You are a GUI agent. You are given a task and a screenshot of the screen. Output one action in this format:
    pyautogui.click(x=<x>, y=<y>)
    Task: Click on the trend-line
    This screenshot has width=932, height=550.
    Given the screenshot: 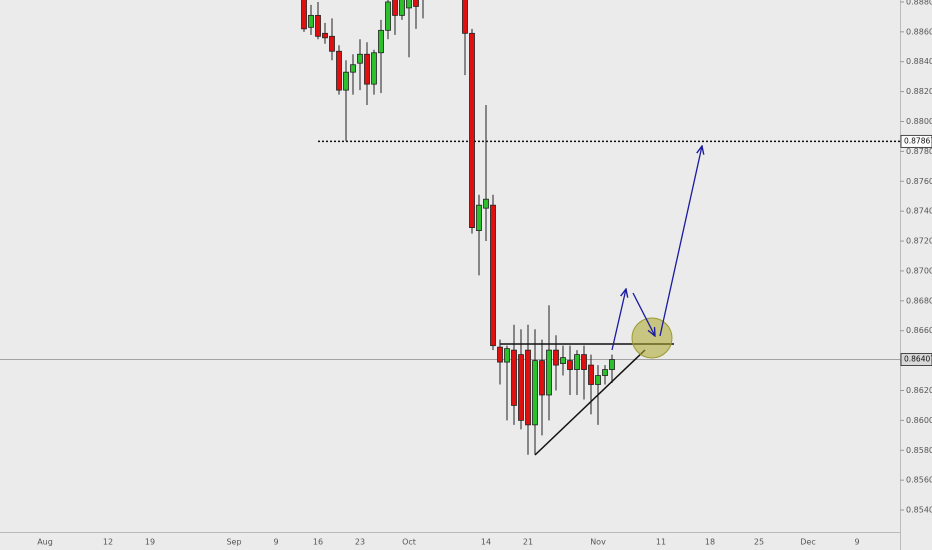 What is the action you would take?
    pyautogui.click(x=590, y=402)
    